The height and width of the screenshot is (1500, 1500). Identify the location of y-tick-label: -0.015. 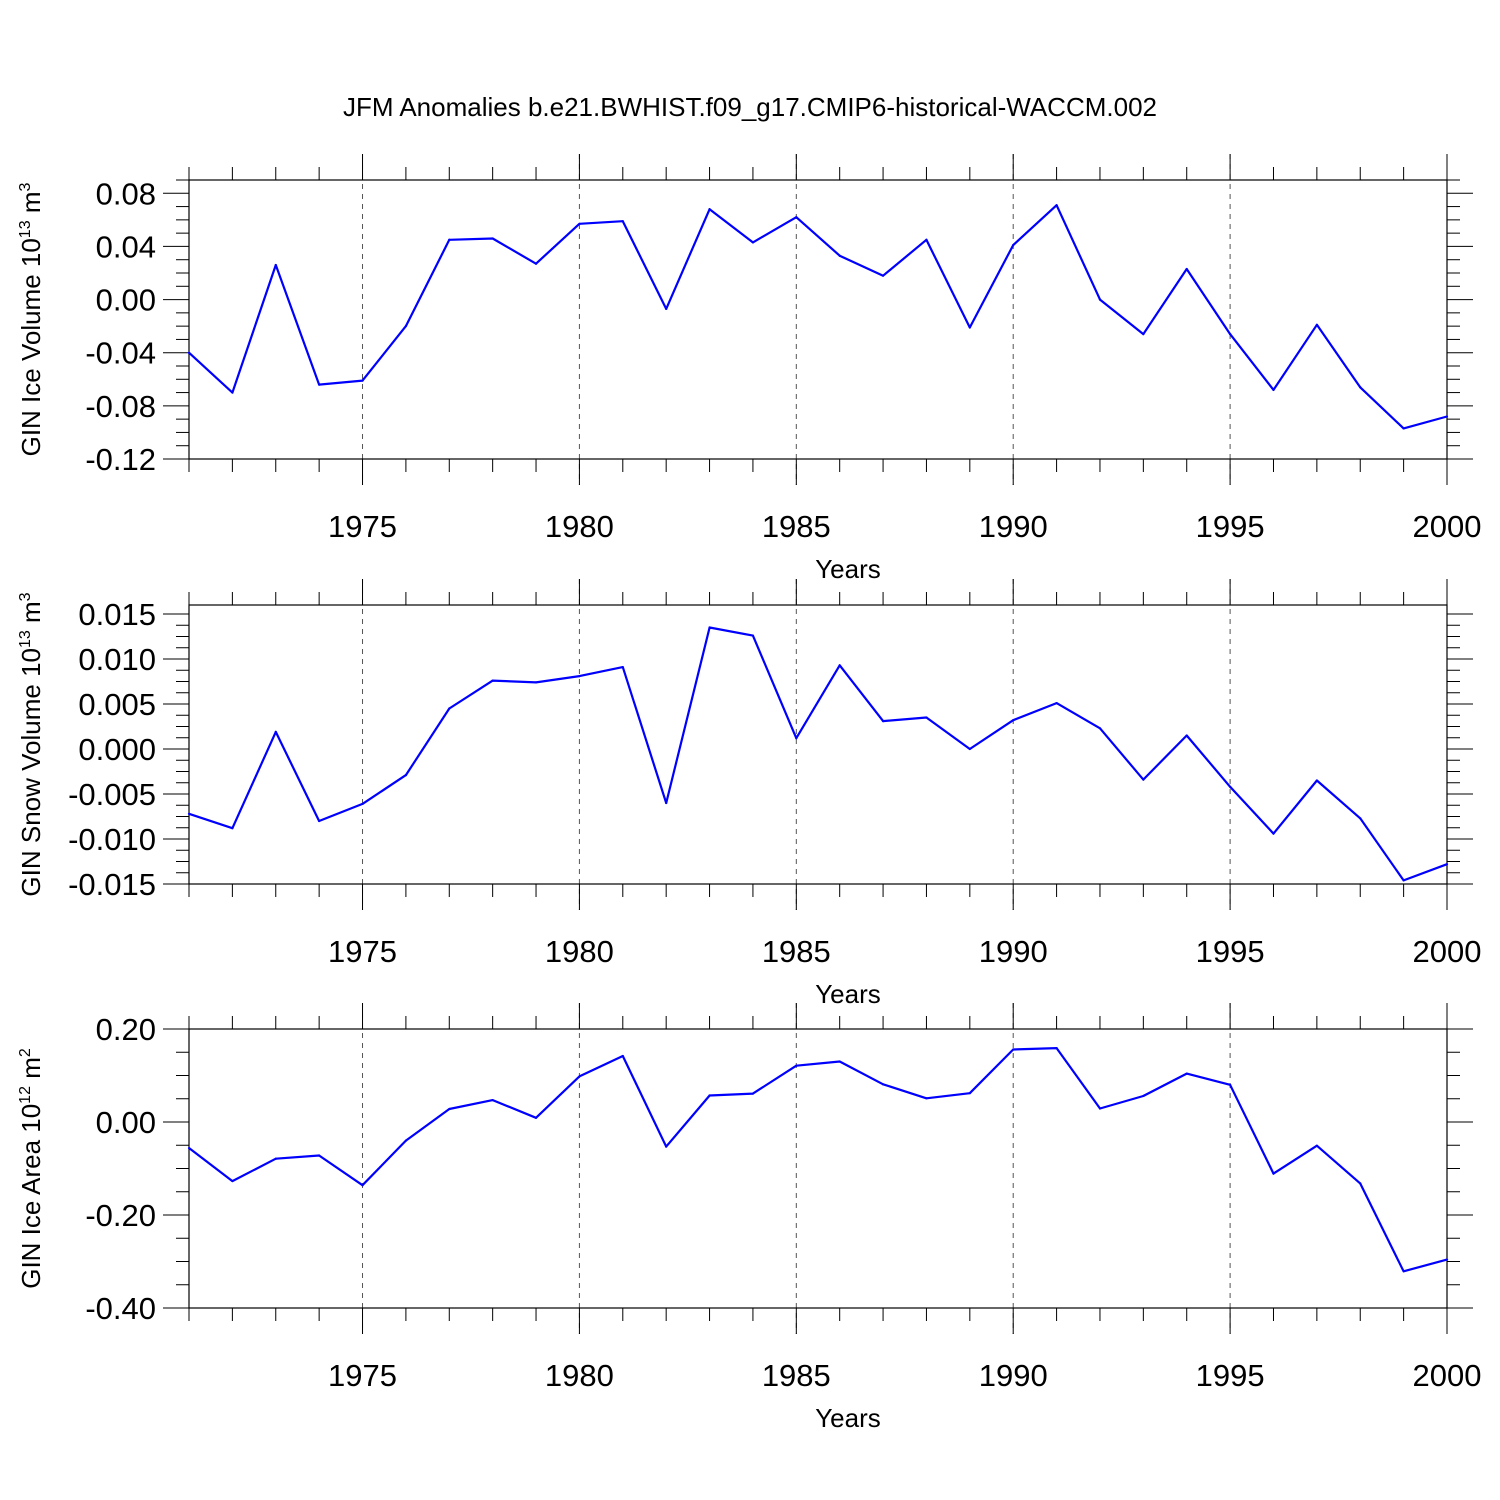
(112, 884).